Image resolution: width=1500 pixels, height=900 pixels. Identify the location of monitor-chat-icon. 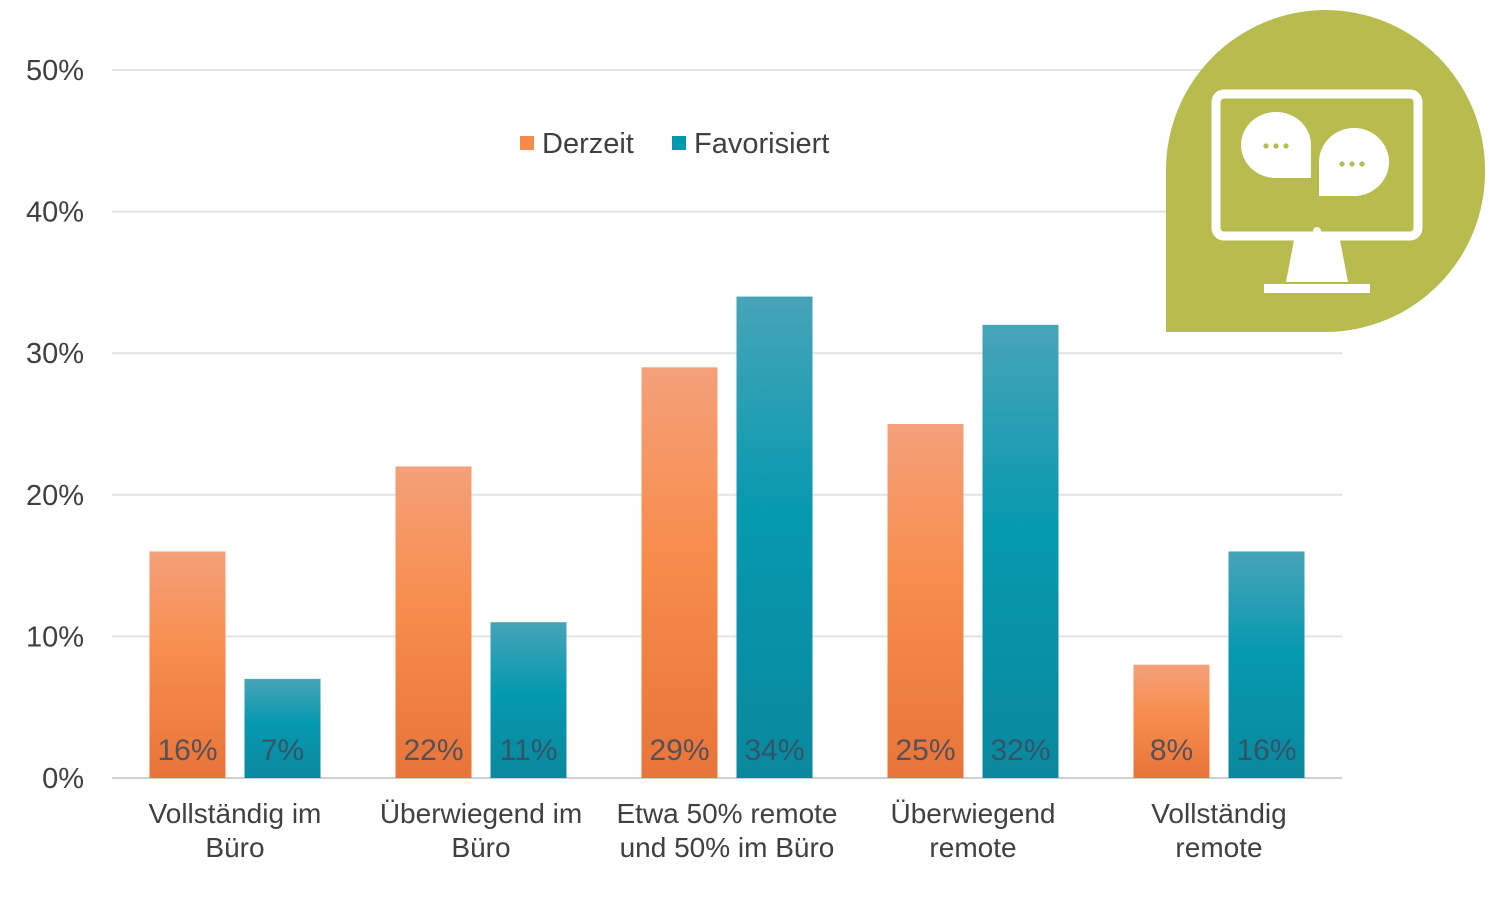
(1326, 171).